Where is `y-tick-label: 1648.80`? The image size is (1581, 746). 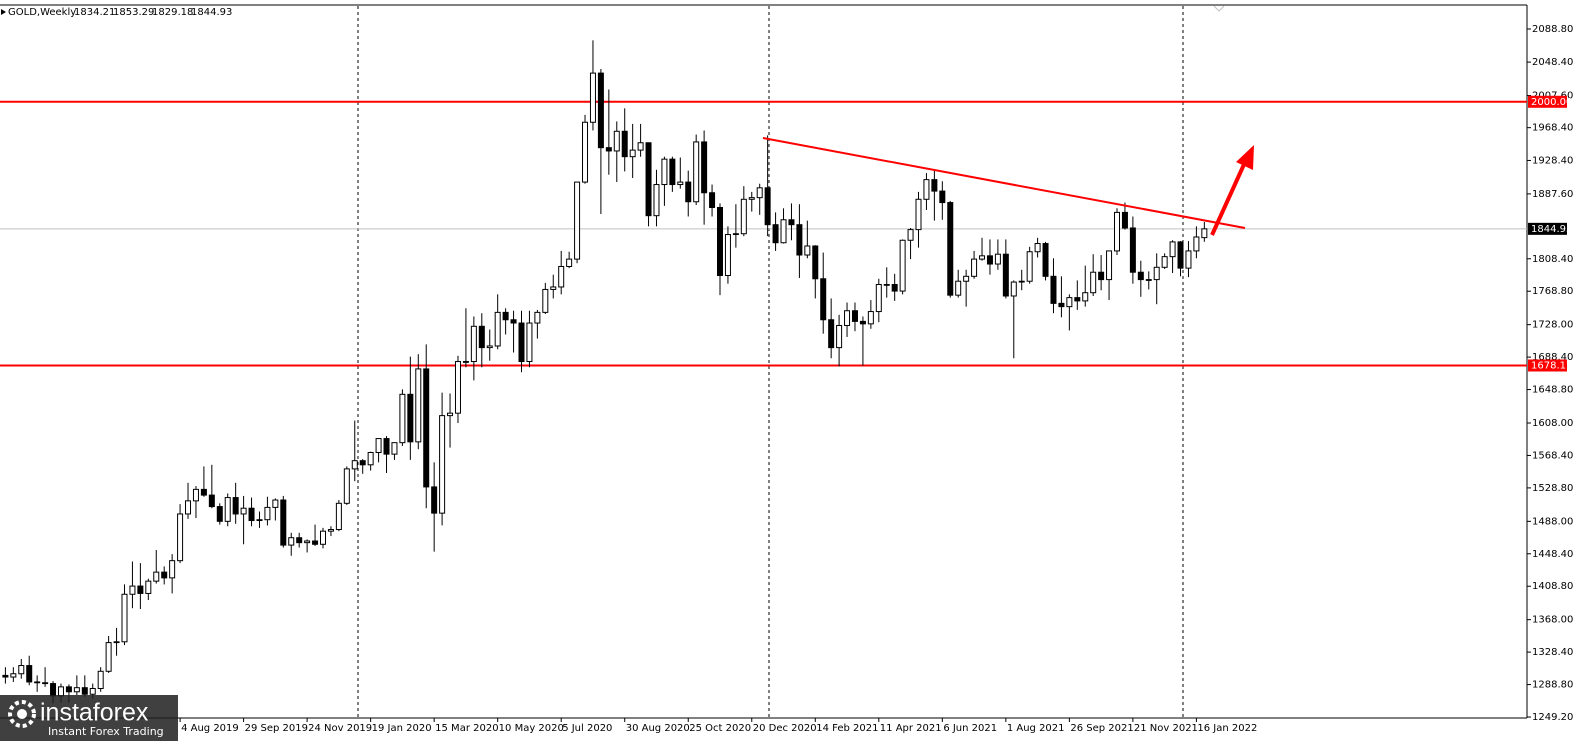 y-tick-label: 1648.80 is located at coordinates (1552, 390).